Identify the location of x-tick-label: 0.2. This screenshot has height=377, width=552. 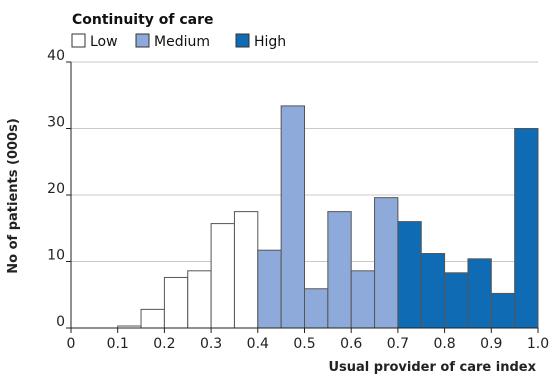
(164, 344).